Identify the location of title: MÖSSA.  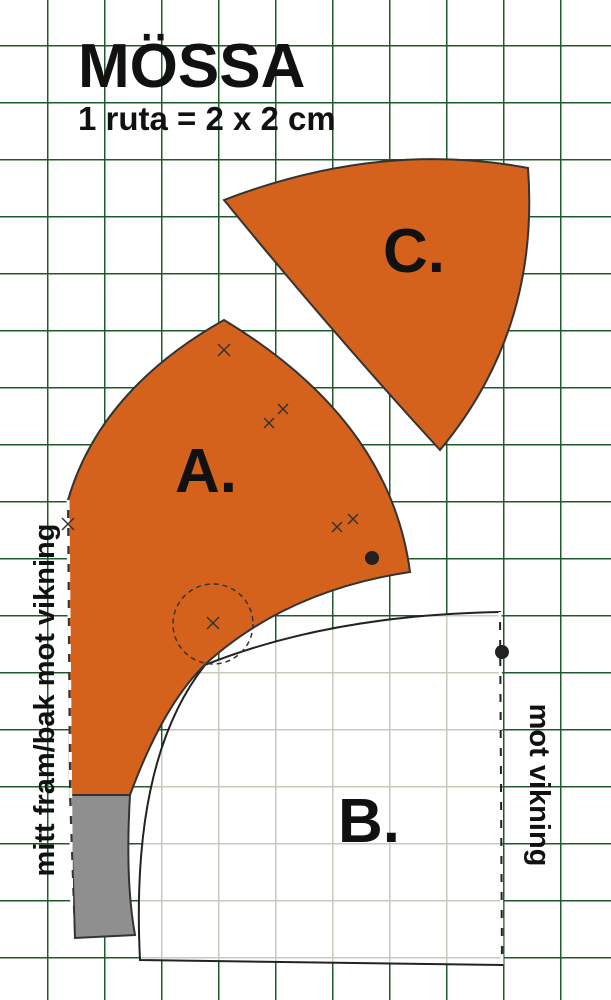
(191, 66).